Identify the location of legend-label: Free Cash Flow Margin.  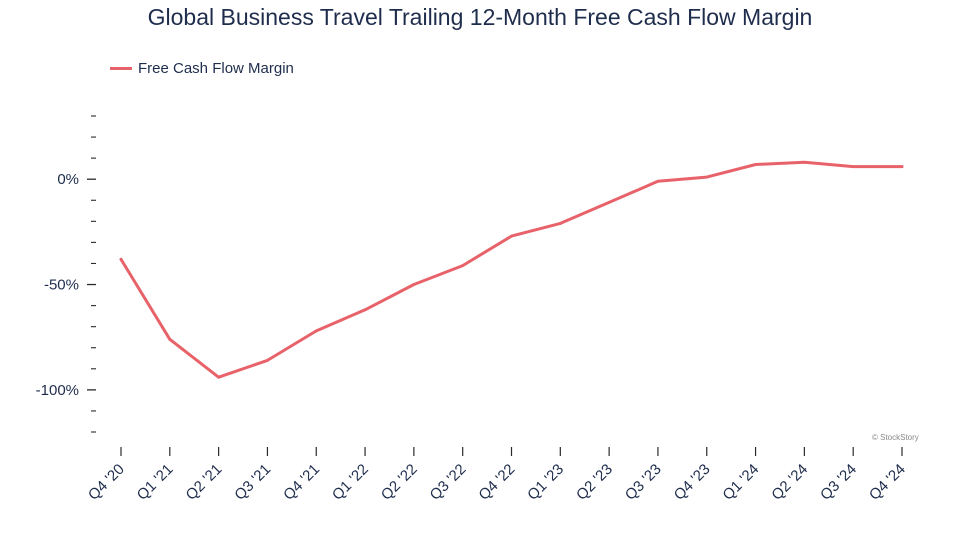
(216, 68).